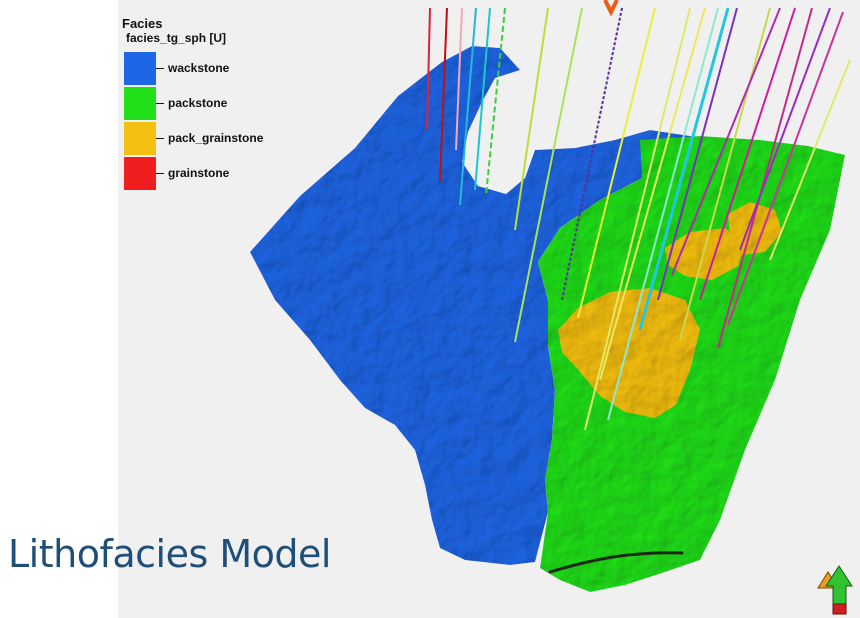  What do you see at coordinates (176, 38) in the screenshot?
I see `legend-property: facies_tg_sph [U]` at bounding box center [176, 38].